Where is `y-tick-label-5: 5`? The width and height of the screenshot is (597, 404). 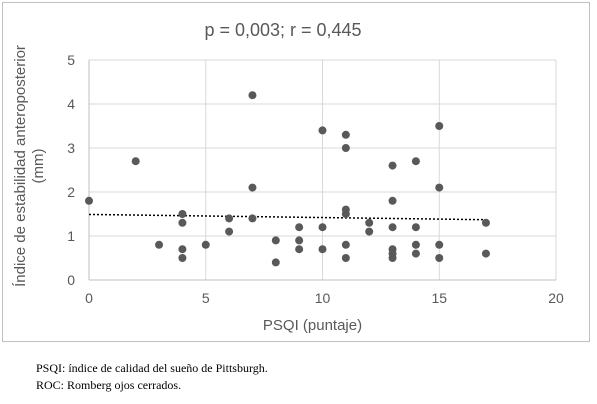 y-tick-label-5: 5 is located at coordinates (71, 60).